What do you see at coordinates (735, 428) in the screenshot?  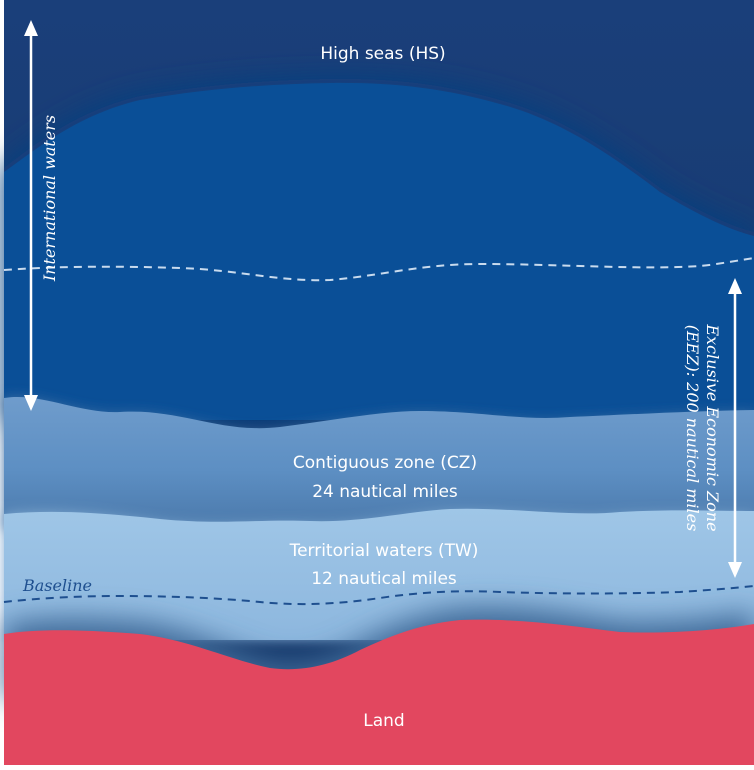 I see `eez-arrow` at bounding box center [735, 428].